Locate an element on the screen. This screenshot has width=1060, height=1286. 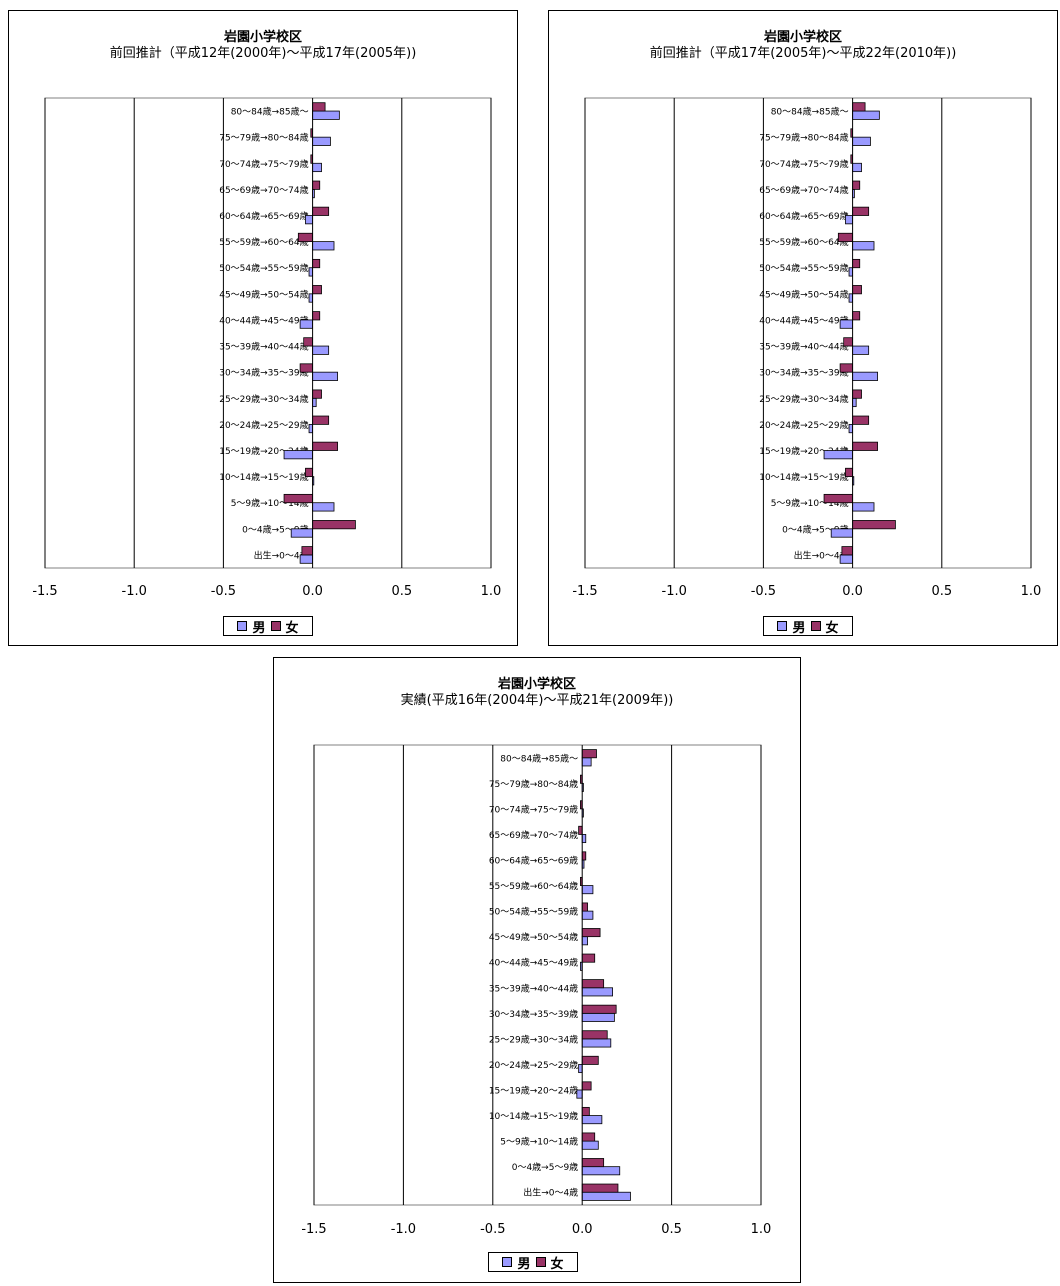
chart-title: 岩園小学校区 実績(平成16年(2004年)～平成21年(2009年)) is located at coordinates (537, 693).